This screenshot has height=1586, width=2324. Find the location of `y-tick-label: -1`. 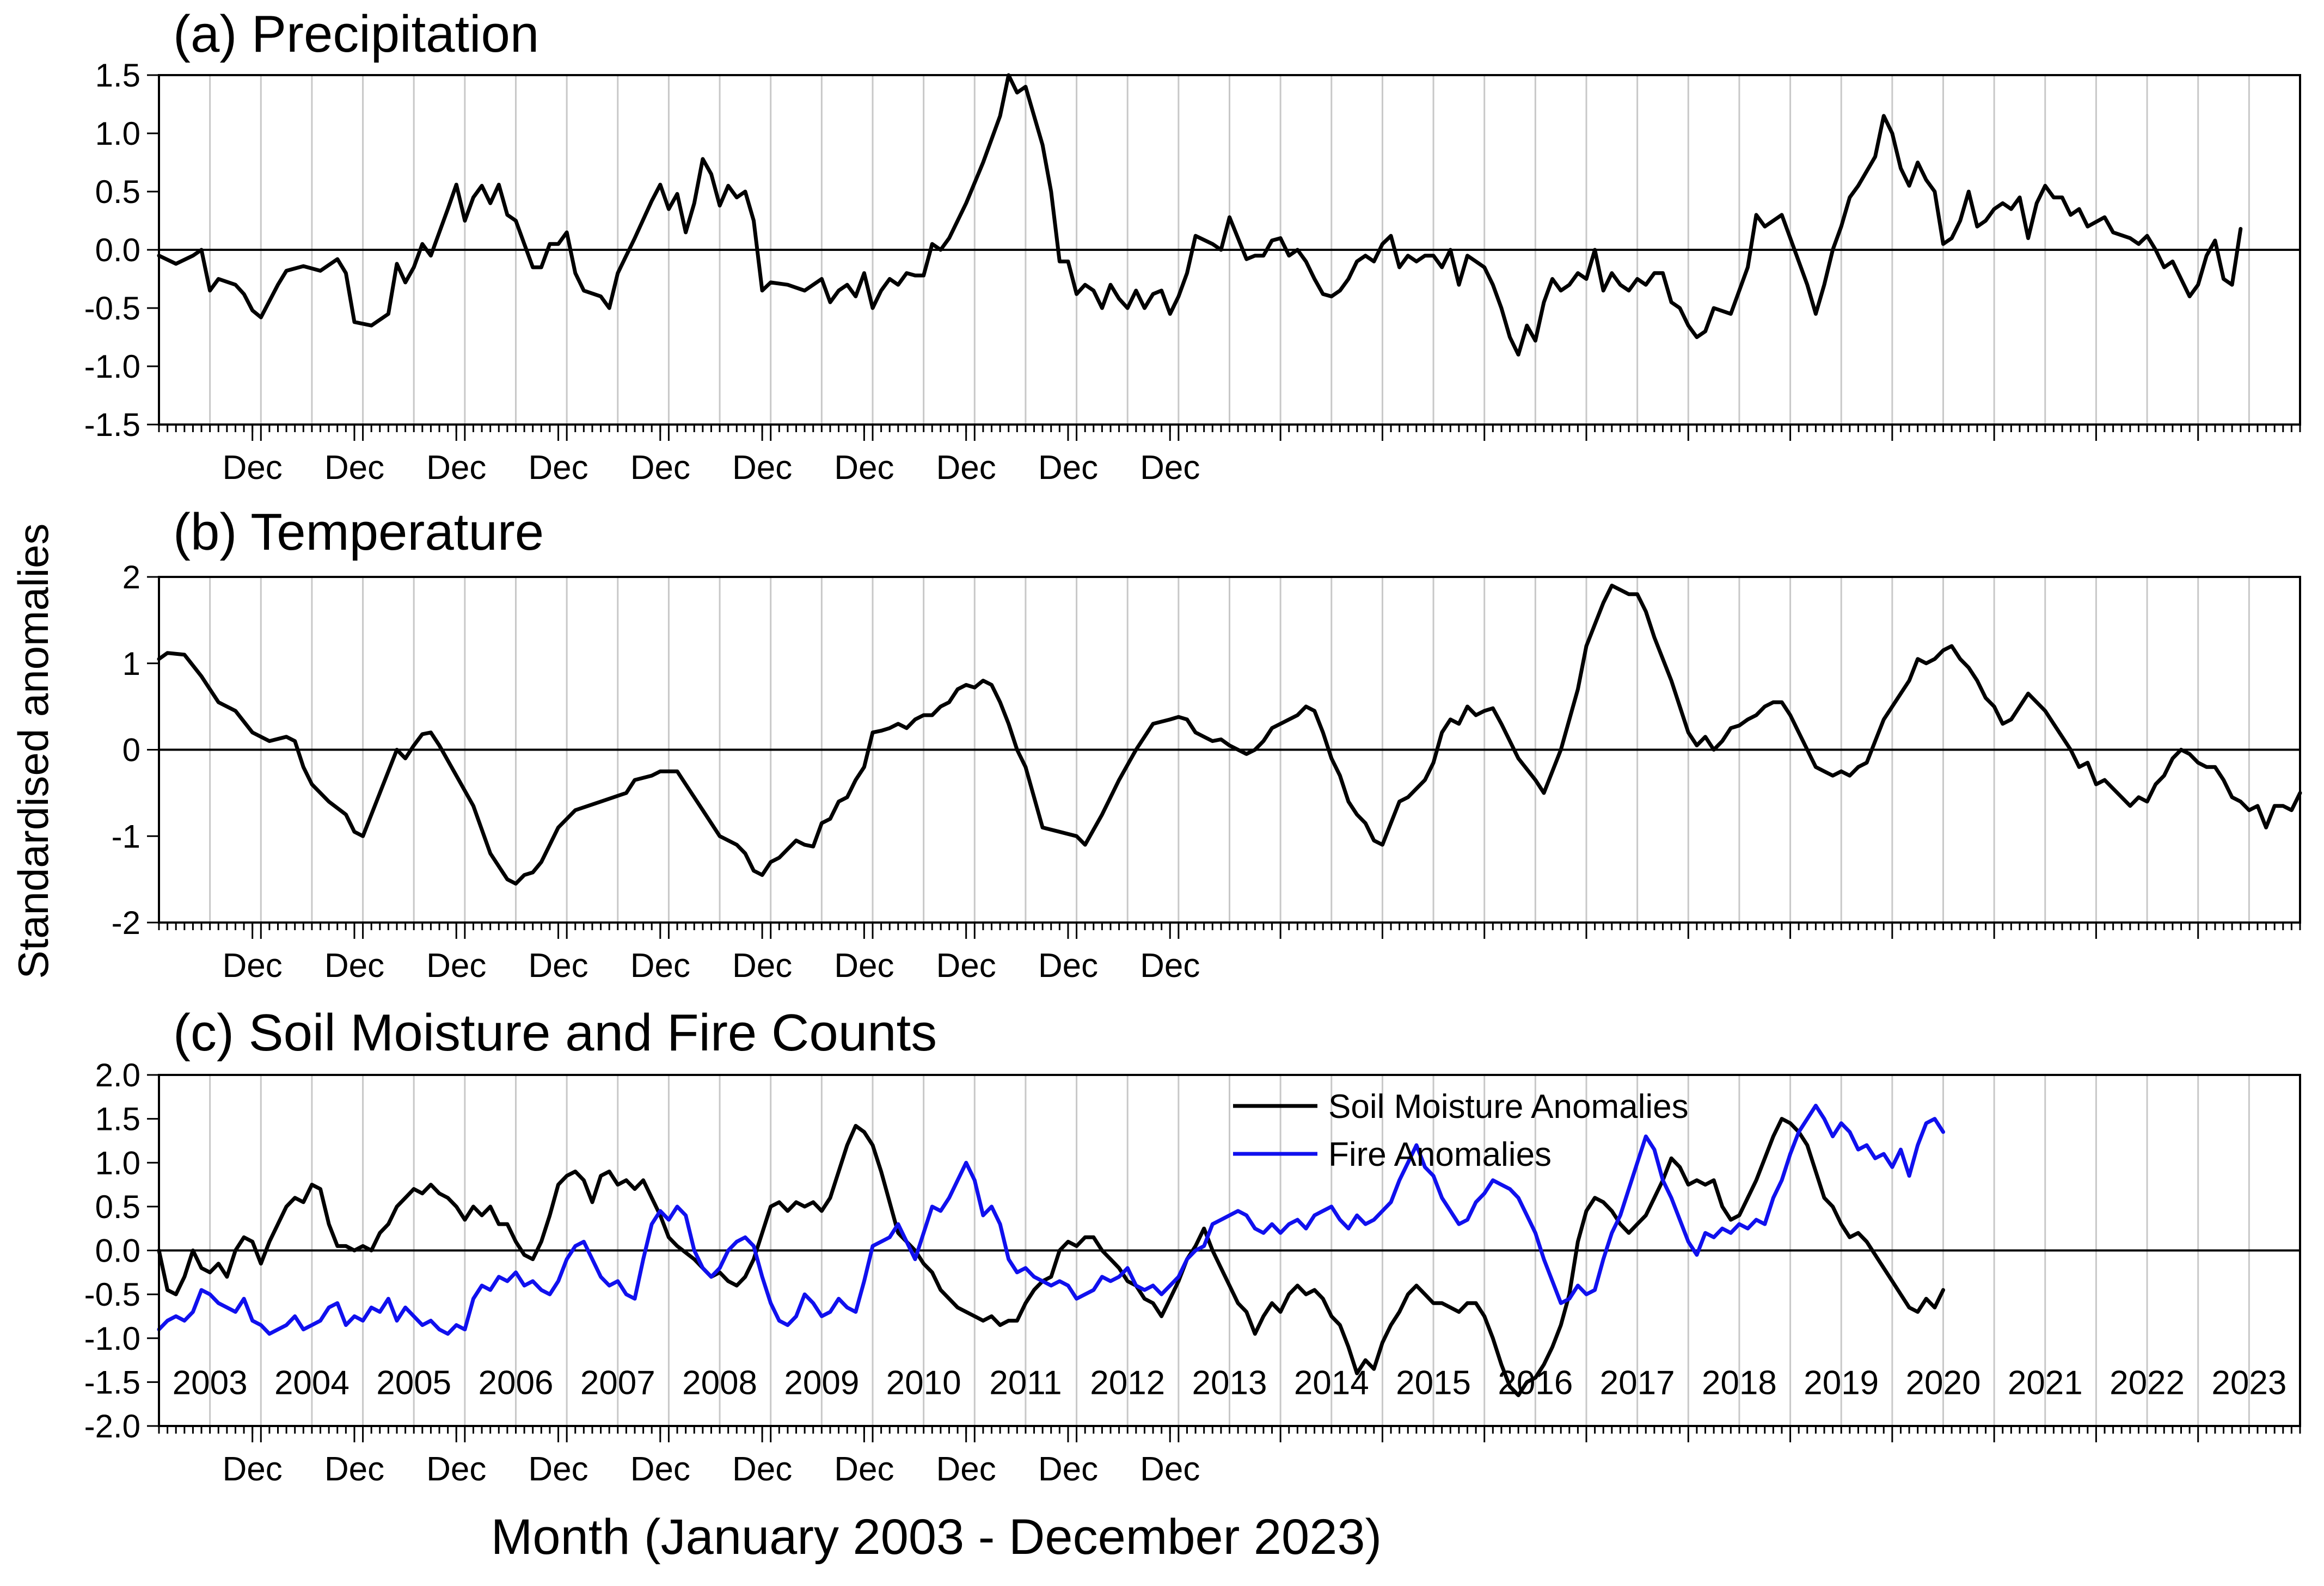

y-tick-label: -1 is located at coordinates (126, 836).